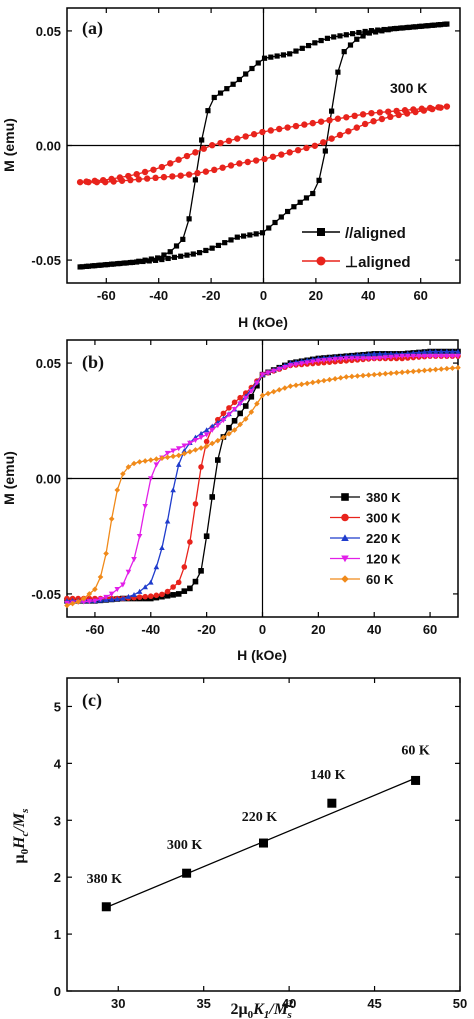 This screenshot has height=1019, width=474. Describe the element at coordinates (57, 991) in the screenshot. I see `y-tick-label: 0` at that location.